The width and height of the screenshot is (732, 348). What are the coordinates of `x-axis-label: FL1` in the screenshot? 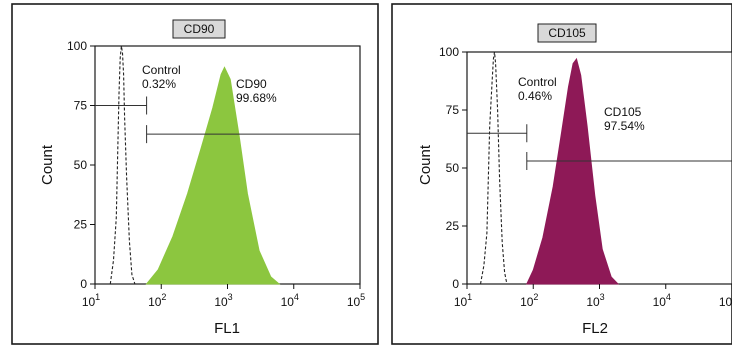 It's located at (227, 328).